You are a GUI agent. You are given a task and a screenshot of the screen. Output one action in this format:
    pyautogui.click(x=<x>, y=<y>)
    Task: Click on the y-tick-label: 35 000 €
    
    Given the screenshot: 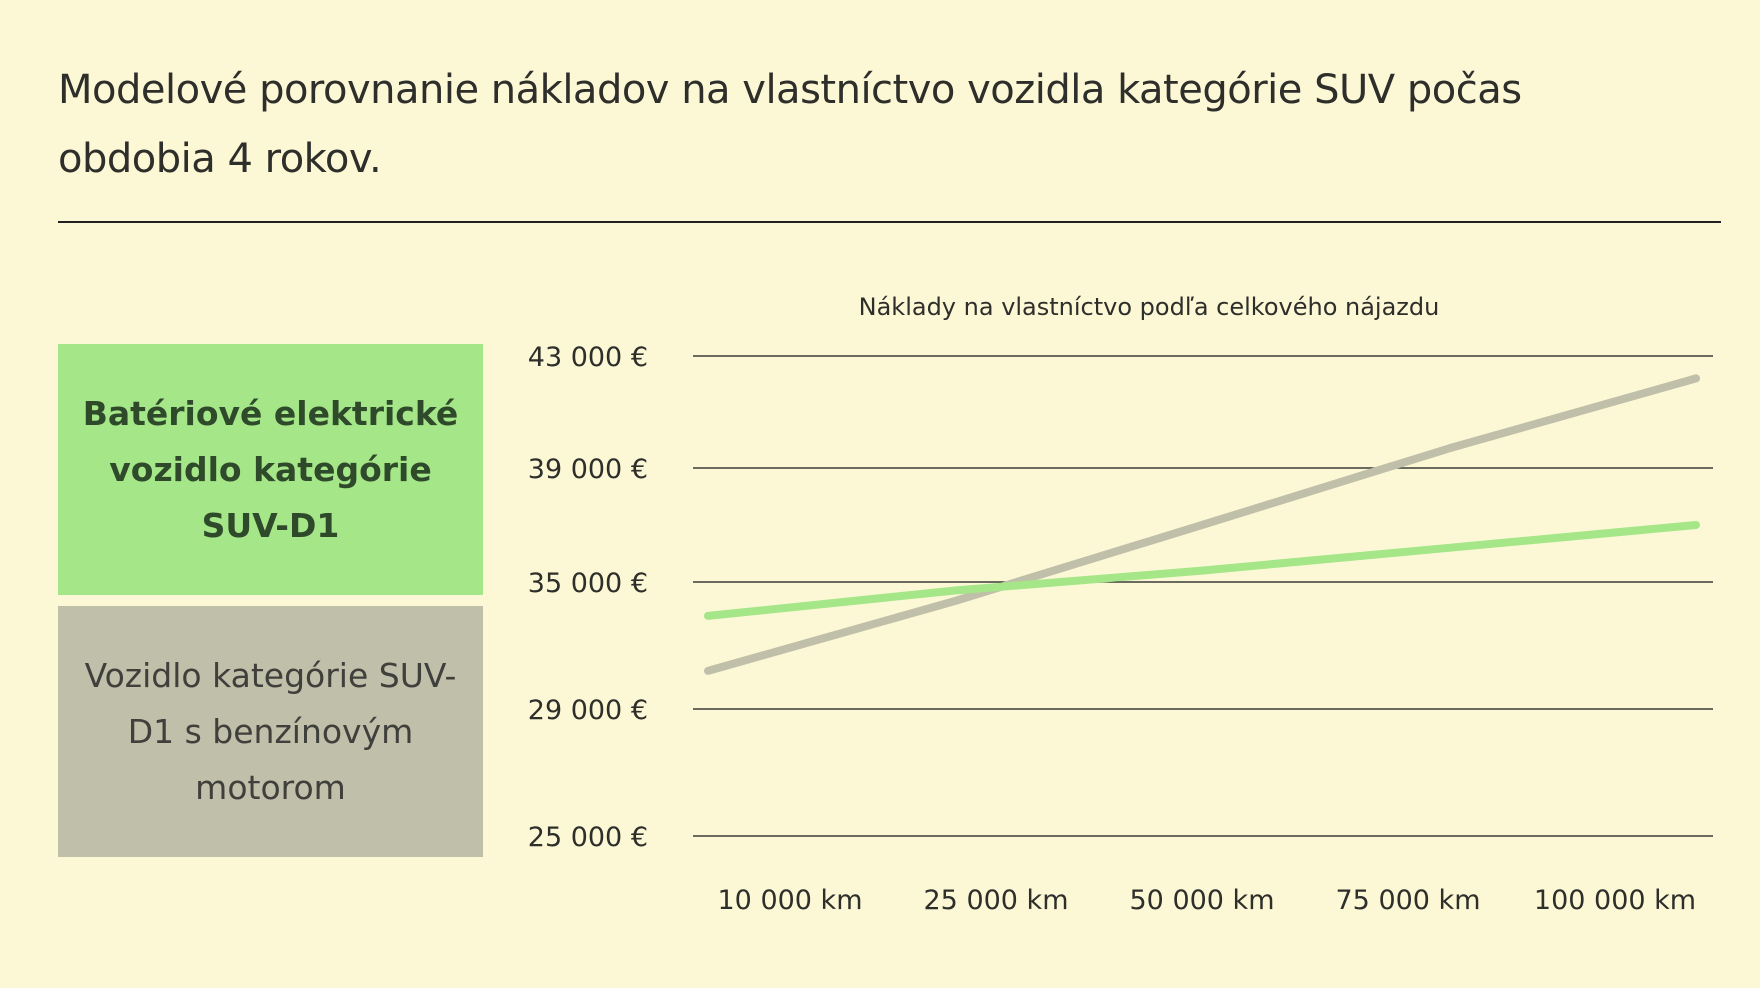 What is the action you would take?
    pyautogui.click(x=588, y=583)
    